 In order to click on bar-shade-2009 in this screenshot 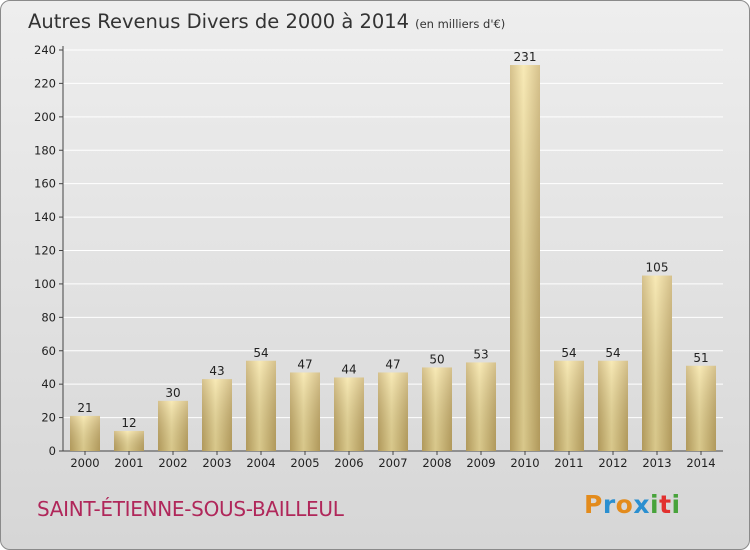, I will do `click(481, 406)`.